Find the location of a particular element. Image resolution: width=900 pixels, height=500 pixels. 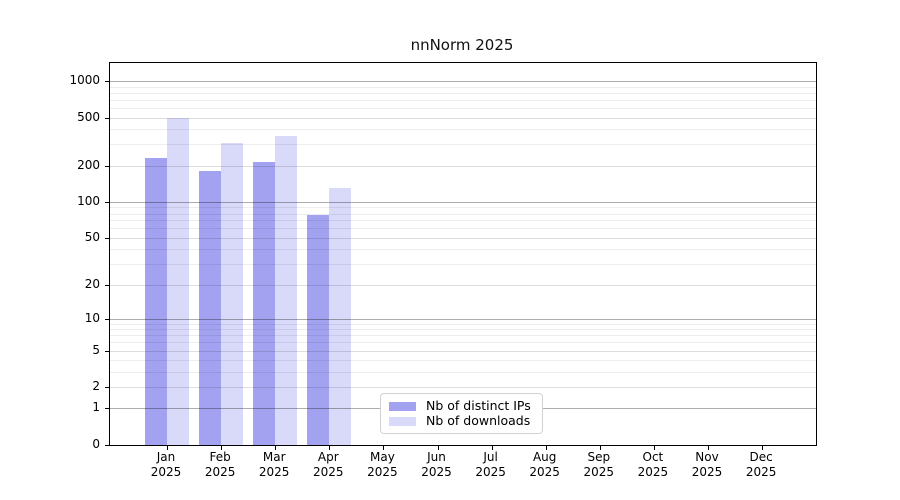

x-tick-label-feb: Feb 2025 is located at coordinates (220, 465).